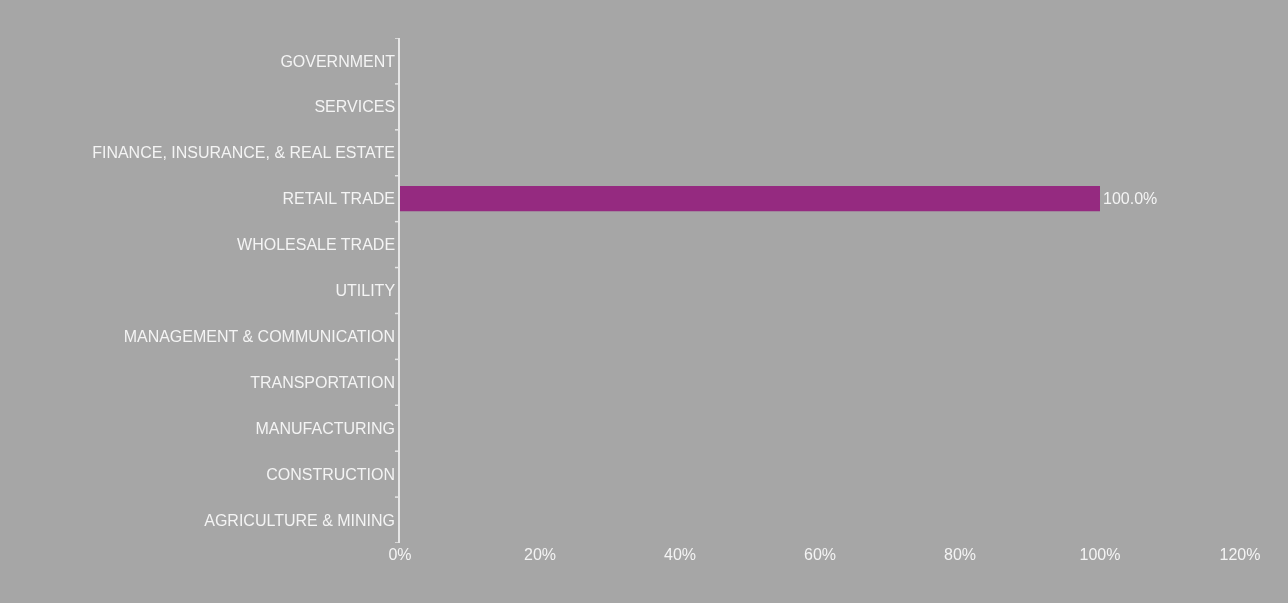  Describe the element at coordinates (680, 554) in the screenshot. I see `x-tick-label: 40%` at that location.